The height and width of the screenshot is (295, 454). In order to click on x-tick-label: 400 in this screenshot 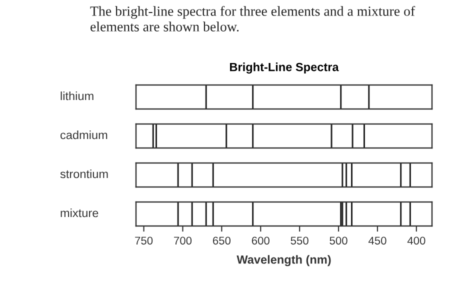, I will do `click(416, 240)`.